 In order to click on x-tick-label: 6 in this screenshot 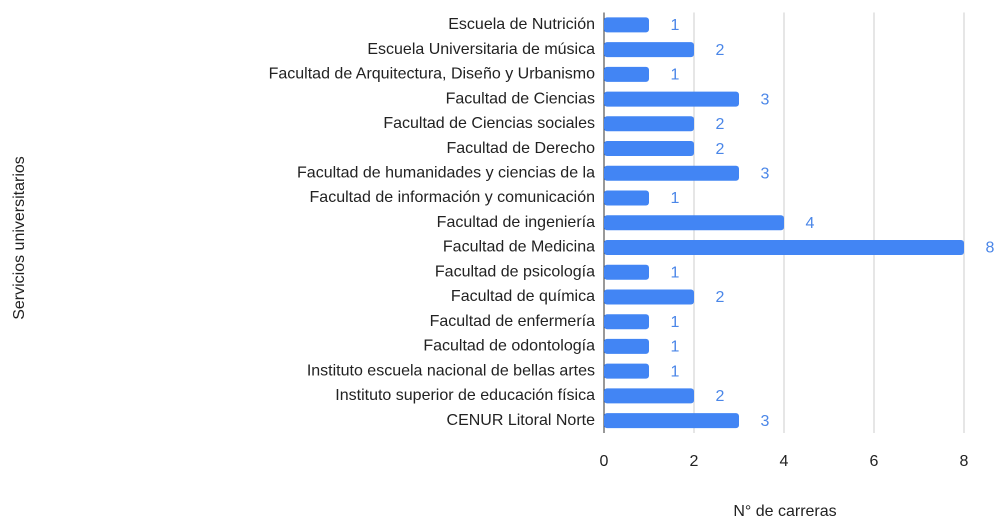, I will do `click(874, 461)`.